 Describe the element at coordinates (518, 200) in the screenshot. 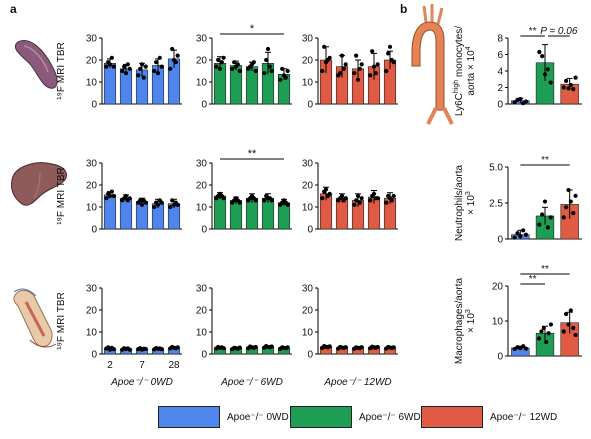

I see `bar-chart-neutrophils: 0 2.5 5.0 Neutrophils/aorta × 103 **` at that location.